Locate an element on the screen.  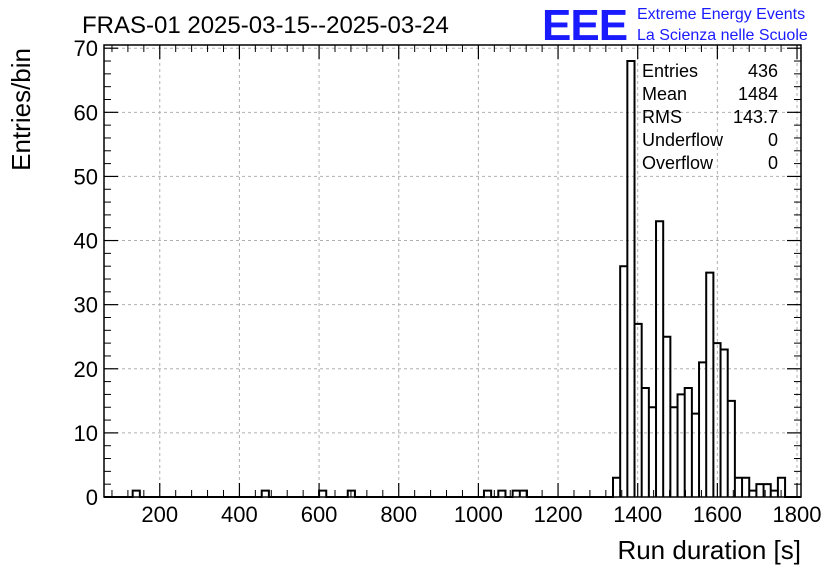
stats-value: 1484 is located at coordinates (758, 94).